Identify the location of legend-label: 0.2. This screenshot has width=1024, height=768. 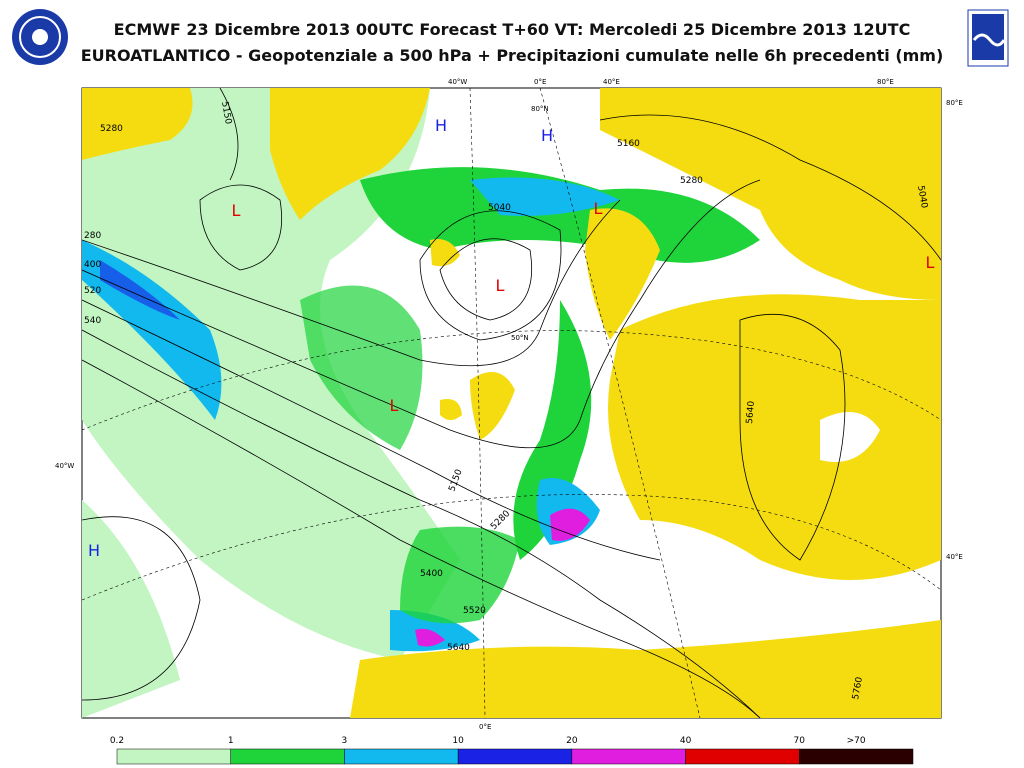
(117, 741).